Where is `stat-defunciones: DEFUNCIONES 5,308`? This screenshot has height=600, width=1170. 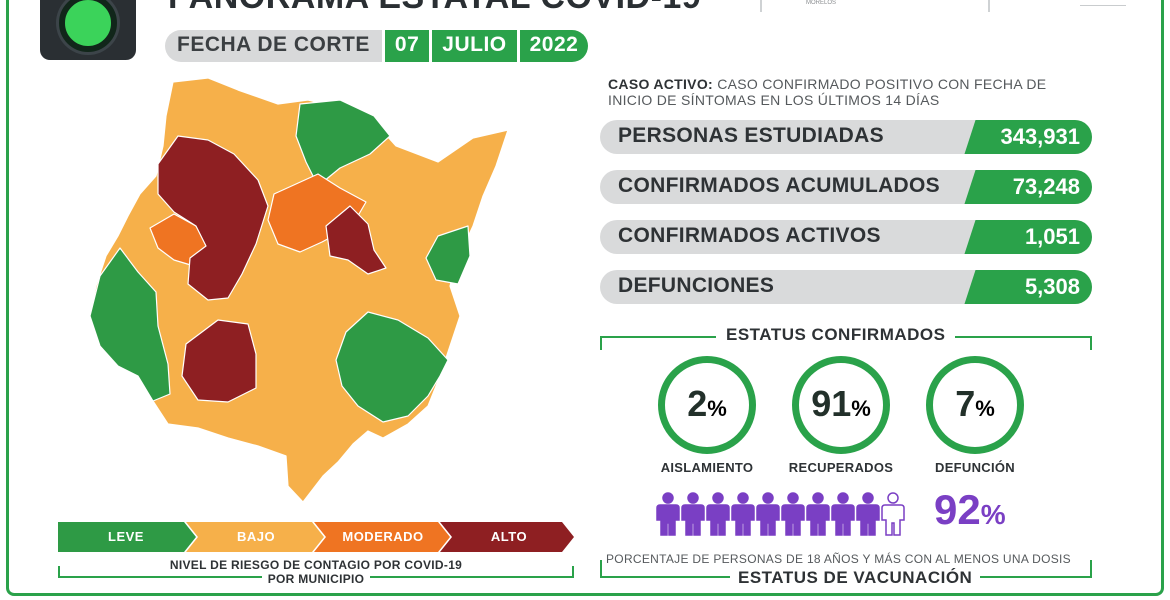 stat-defunciones: DEFUNCIONES 5,308 is located at coordinates (846, 287).